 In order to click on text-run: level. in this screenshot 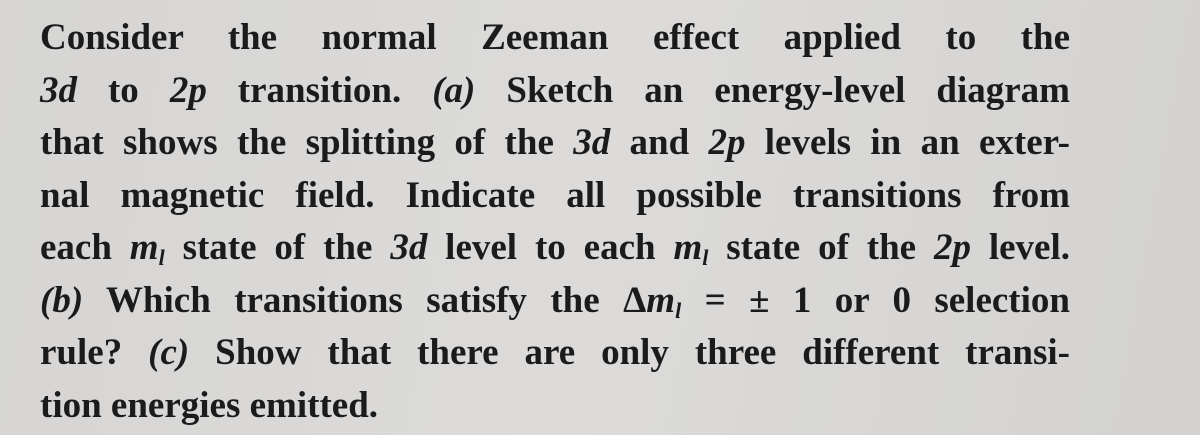, I will do `click(1020, 247)`.